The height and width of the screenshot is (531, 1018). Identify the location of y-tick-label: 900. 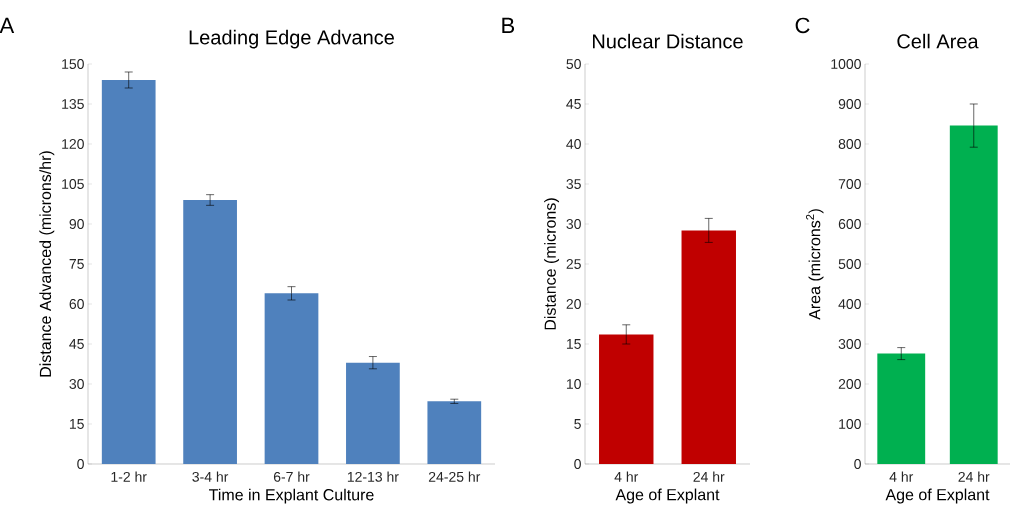
(849, 104).